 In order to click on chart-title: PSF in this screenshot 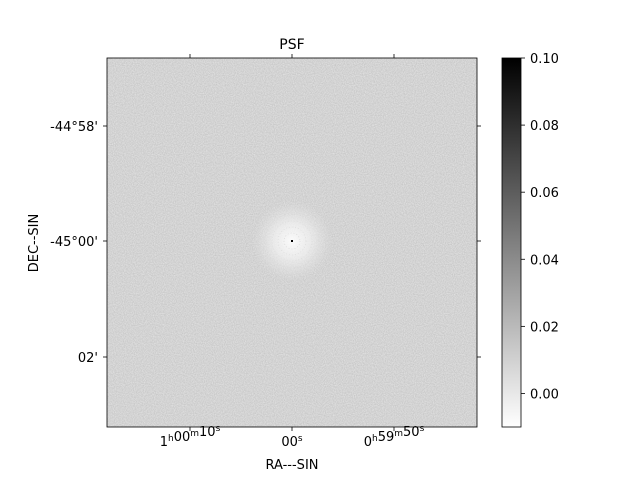, I will do `click(291, 45)`.